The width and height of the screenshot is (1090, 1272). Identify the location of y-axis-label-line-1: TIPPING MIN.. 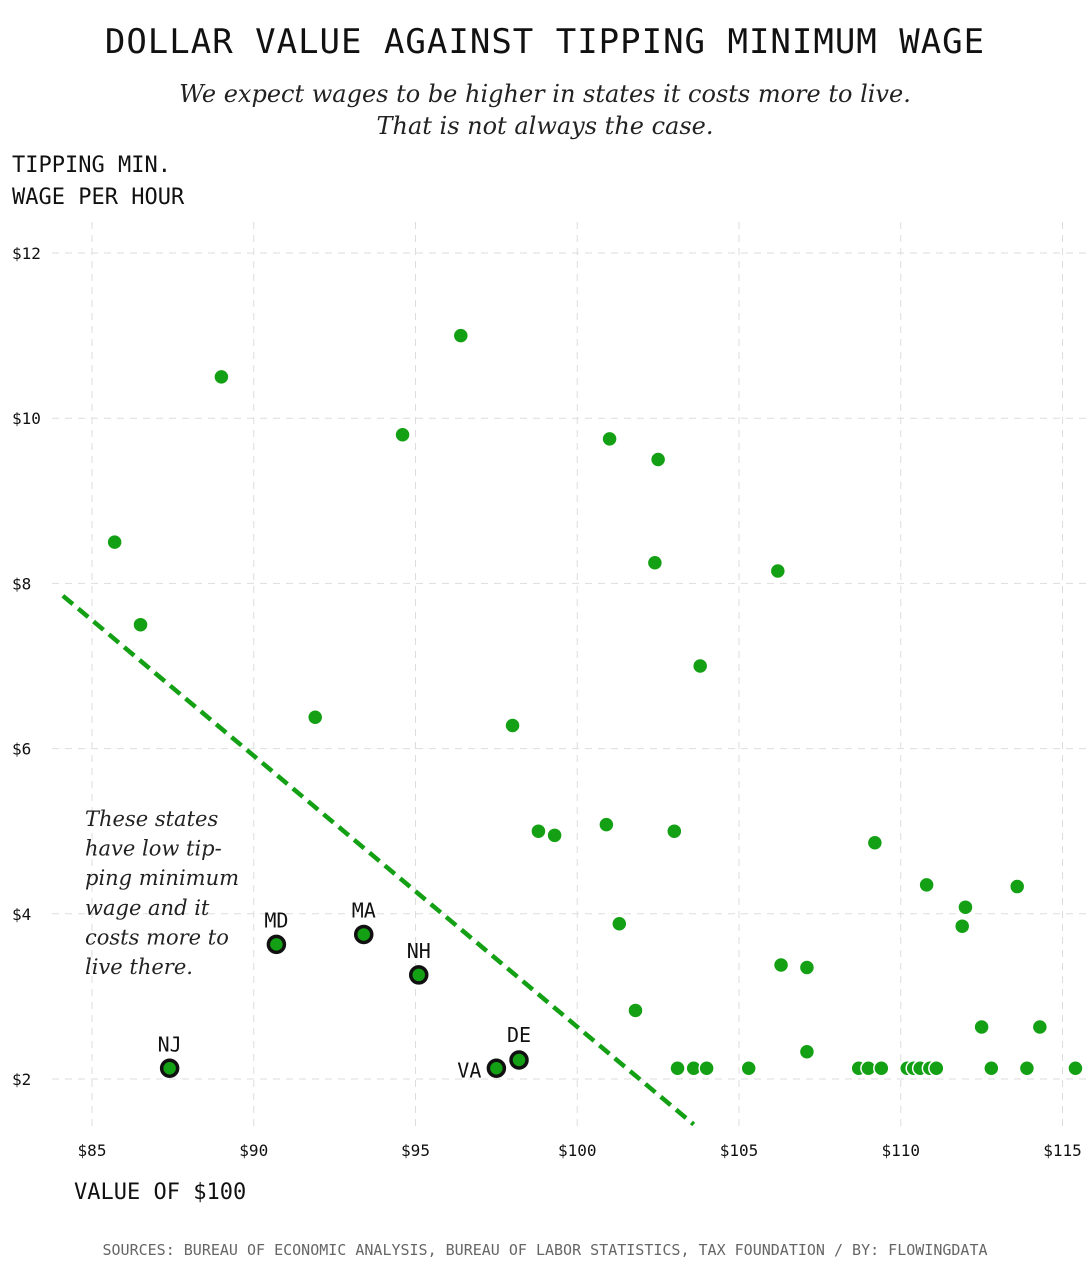
(91, 165).